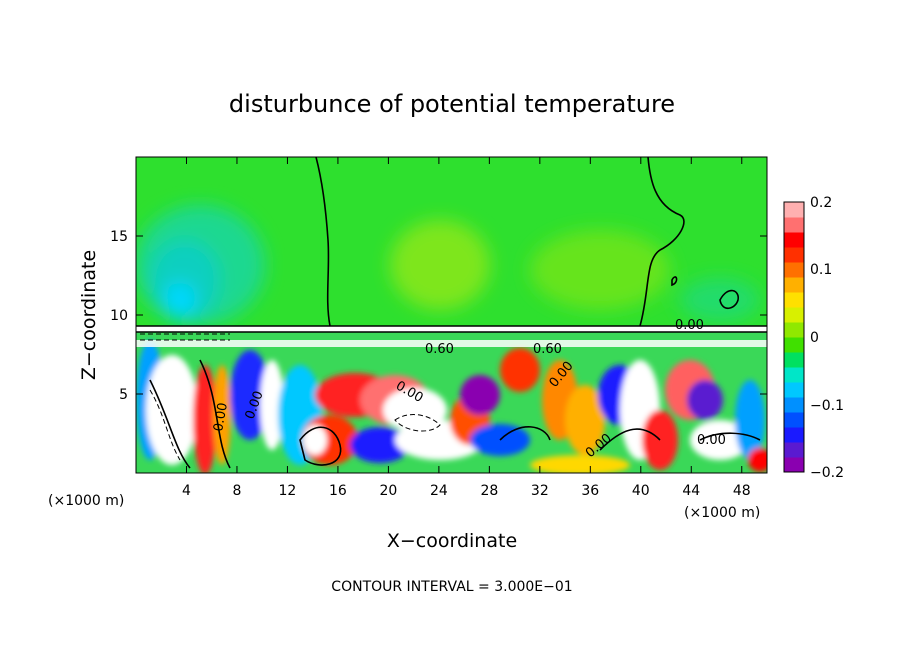 This screenshot has height=654, width=904. I want to click on colorbar-label: 0, so click(814, 338).